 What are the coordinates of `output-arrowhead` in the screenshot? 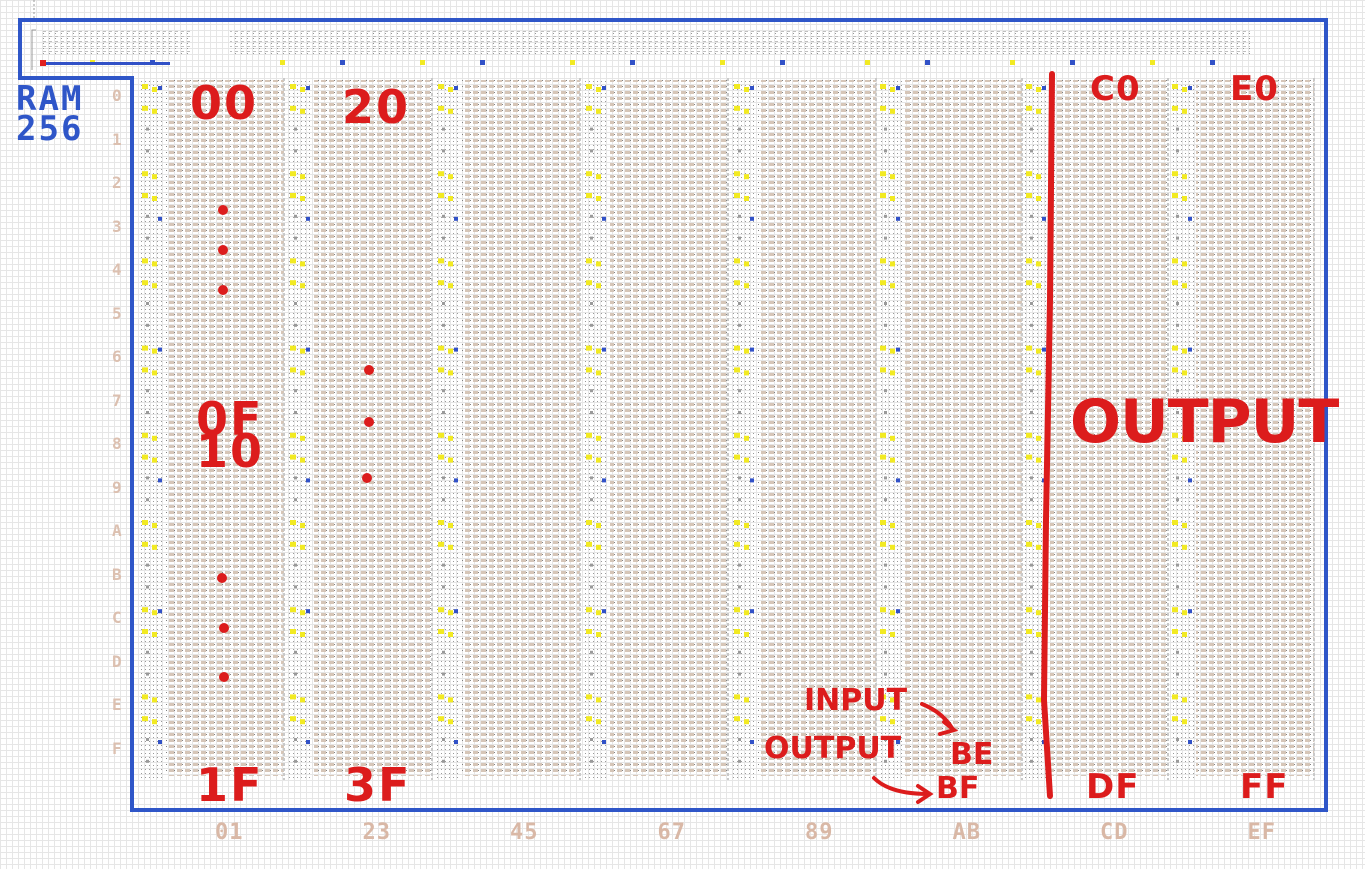 It's located at (925, 794).